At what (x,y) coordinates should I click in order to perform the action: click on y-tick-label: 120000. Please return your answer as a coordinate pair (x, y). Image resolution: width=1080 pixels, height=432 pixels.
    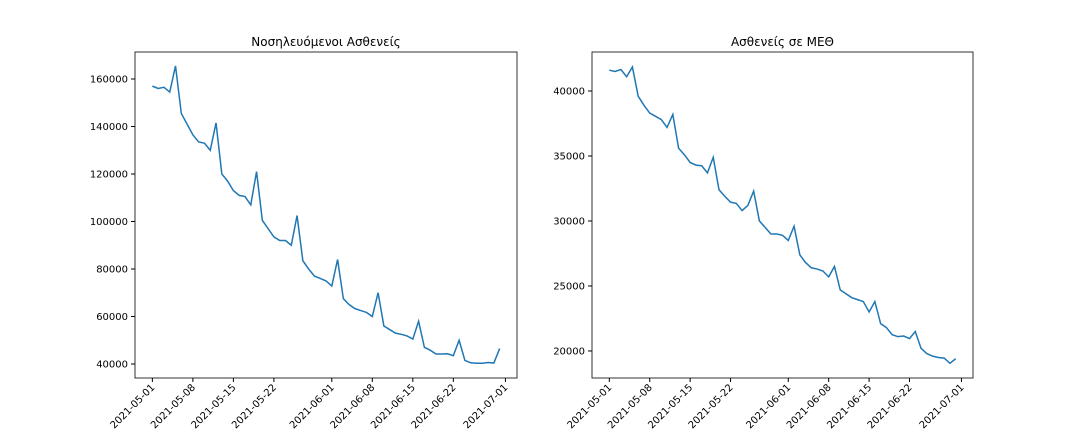
    Looking at the image, I should click on (109, 174).